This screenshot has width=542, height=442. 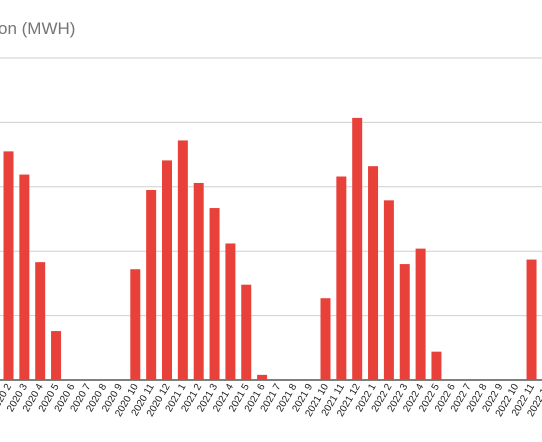 I want to click on chart-title: on (MWH), so click(x=38, y=28).